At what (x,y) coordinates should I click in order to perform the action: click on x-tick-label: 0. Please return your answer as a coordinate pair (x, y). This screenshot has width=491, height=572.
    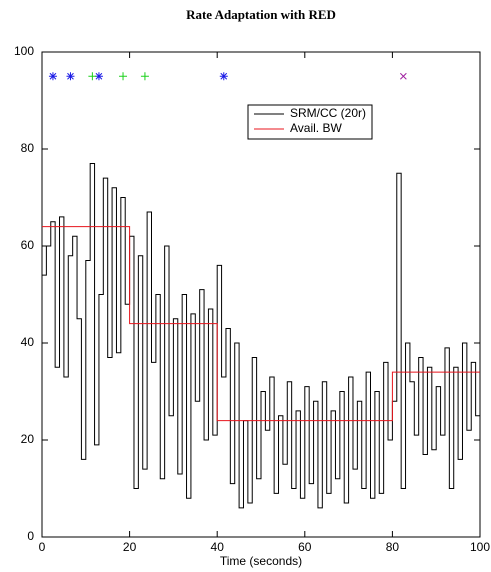
    Looking at the image, I should click on (42, 547).